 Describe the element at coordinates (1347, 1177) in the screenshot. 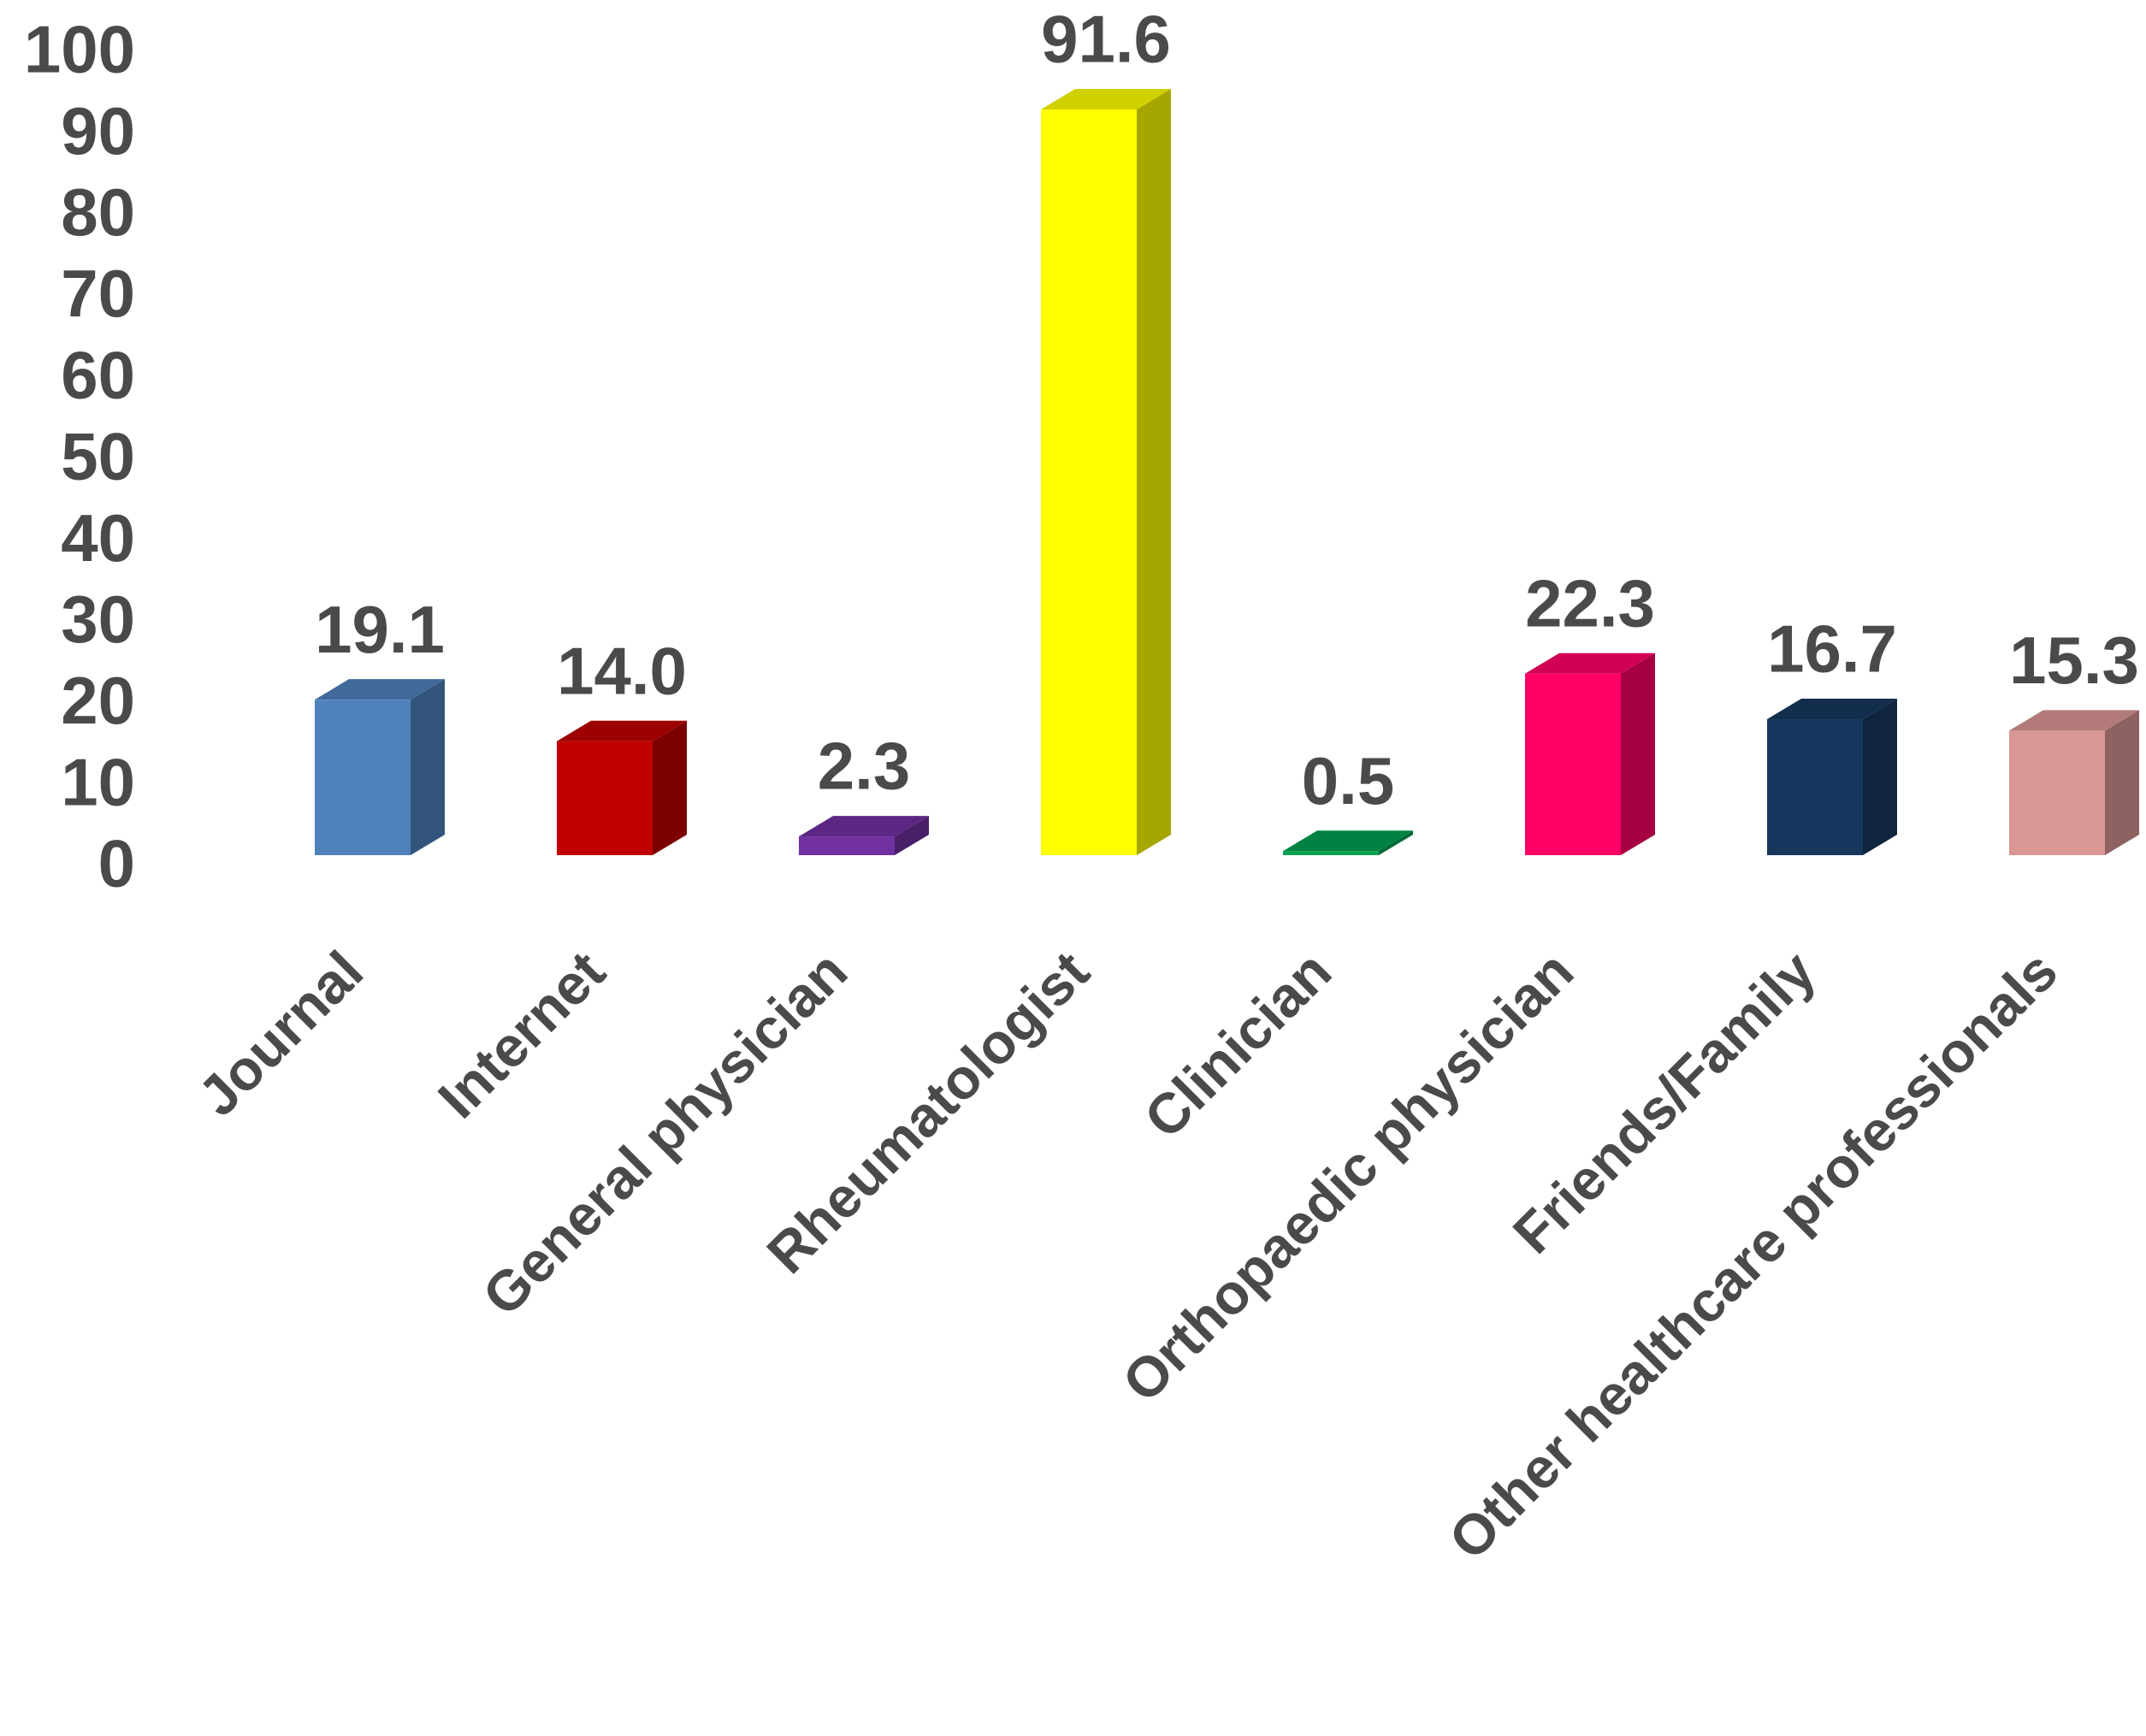

I see `x-tick-label: Orthopaedic physician` at that location.